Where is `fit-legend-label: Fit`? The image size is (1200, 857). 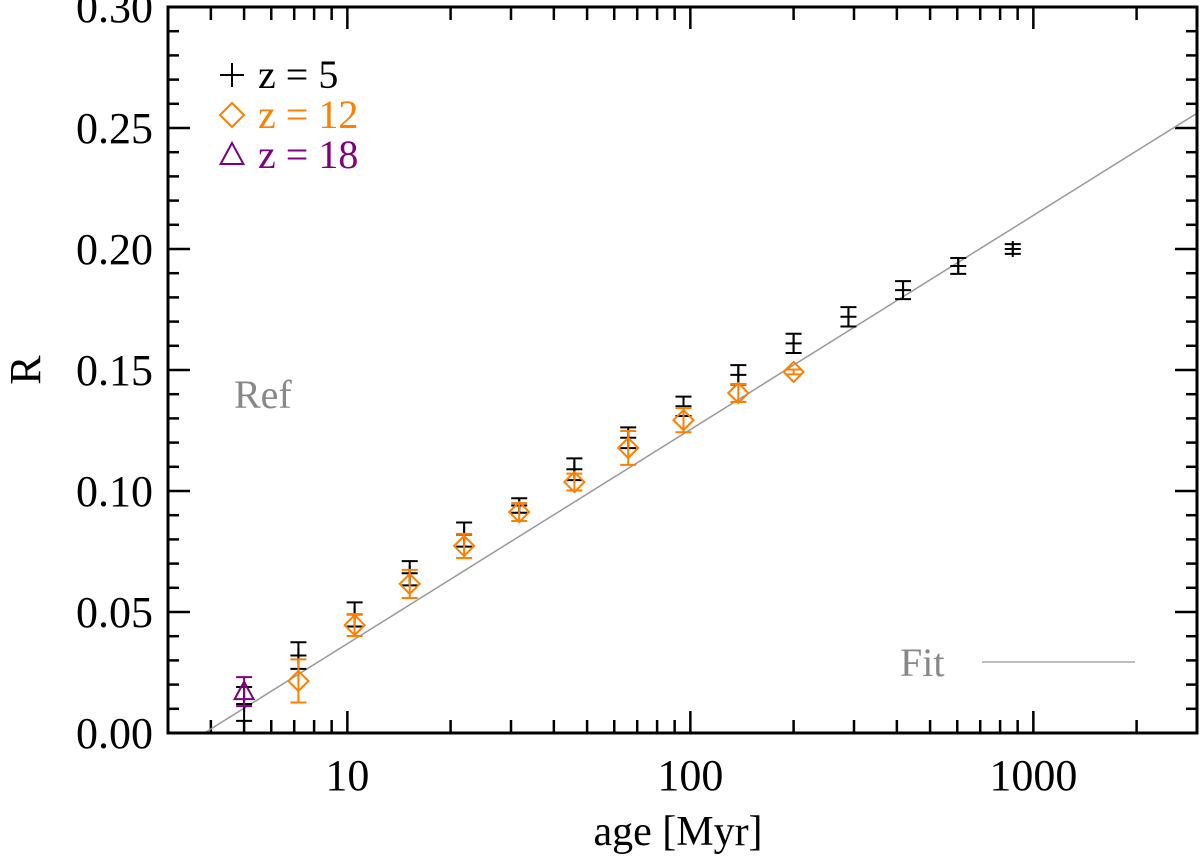
fit-legend-label: Fit is located at coordinates (922, 662).